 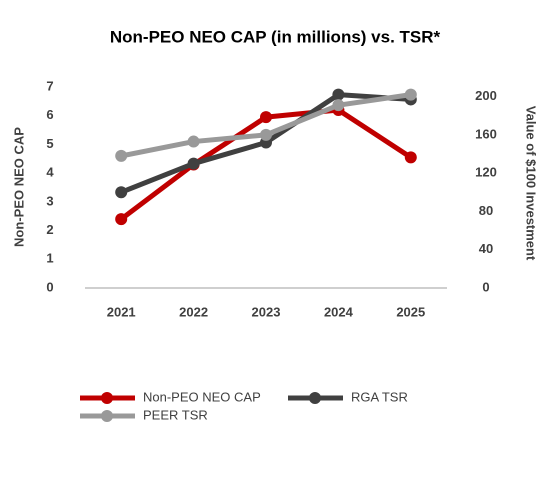 What do you see at coordinates (193, 311) in the screenshot?
I see `x-tick-label: 2022` at bounding box center [193, 311].